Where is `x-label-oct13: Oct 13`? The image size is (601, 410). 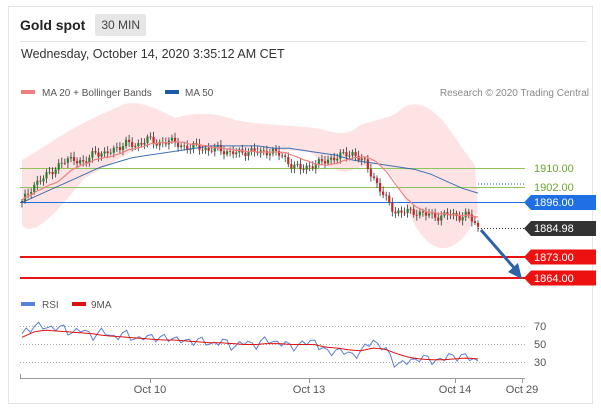
x-label-oct13: Oct 13 is located at coordinates (309, 390).